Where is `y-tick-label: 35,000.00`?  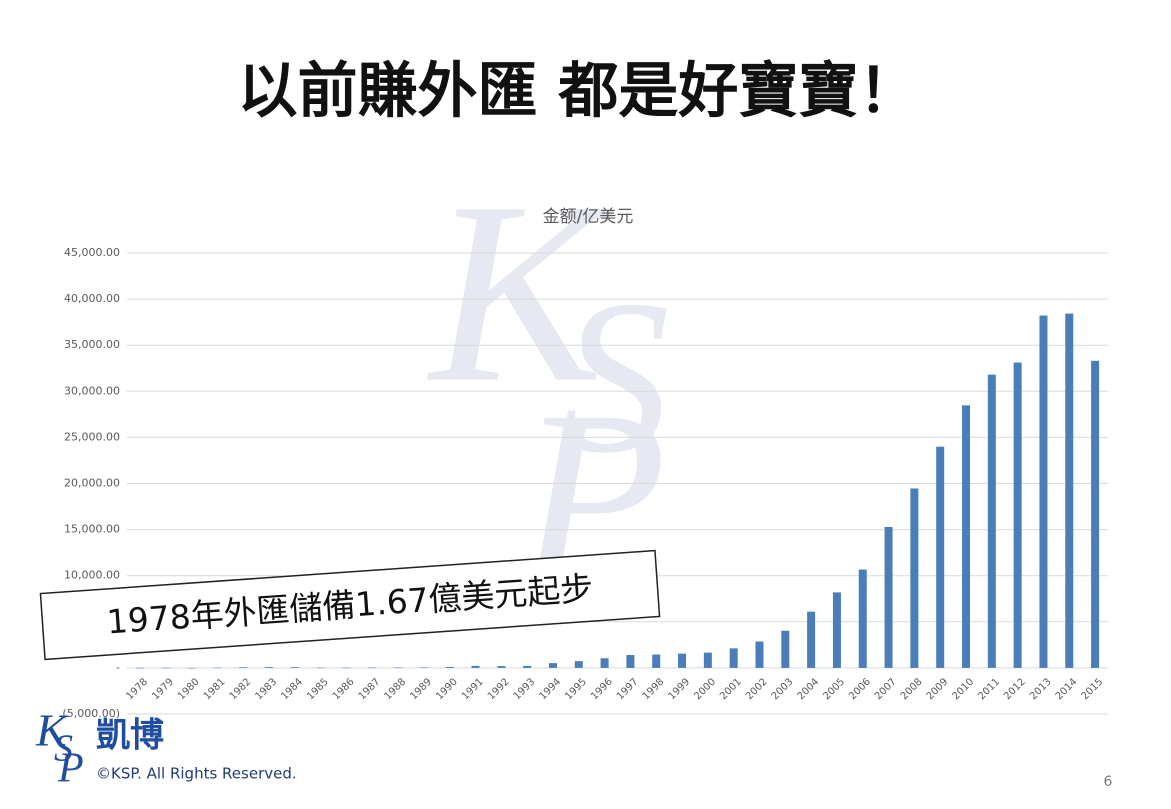 y-tick-label: 35,000.00 is located at coordinates (92, 344).